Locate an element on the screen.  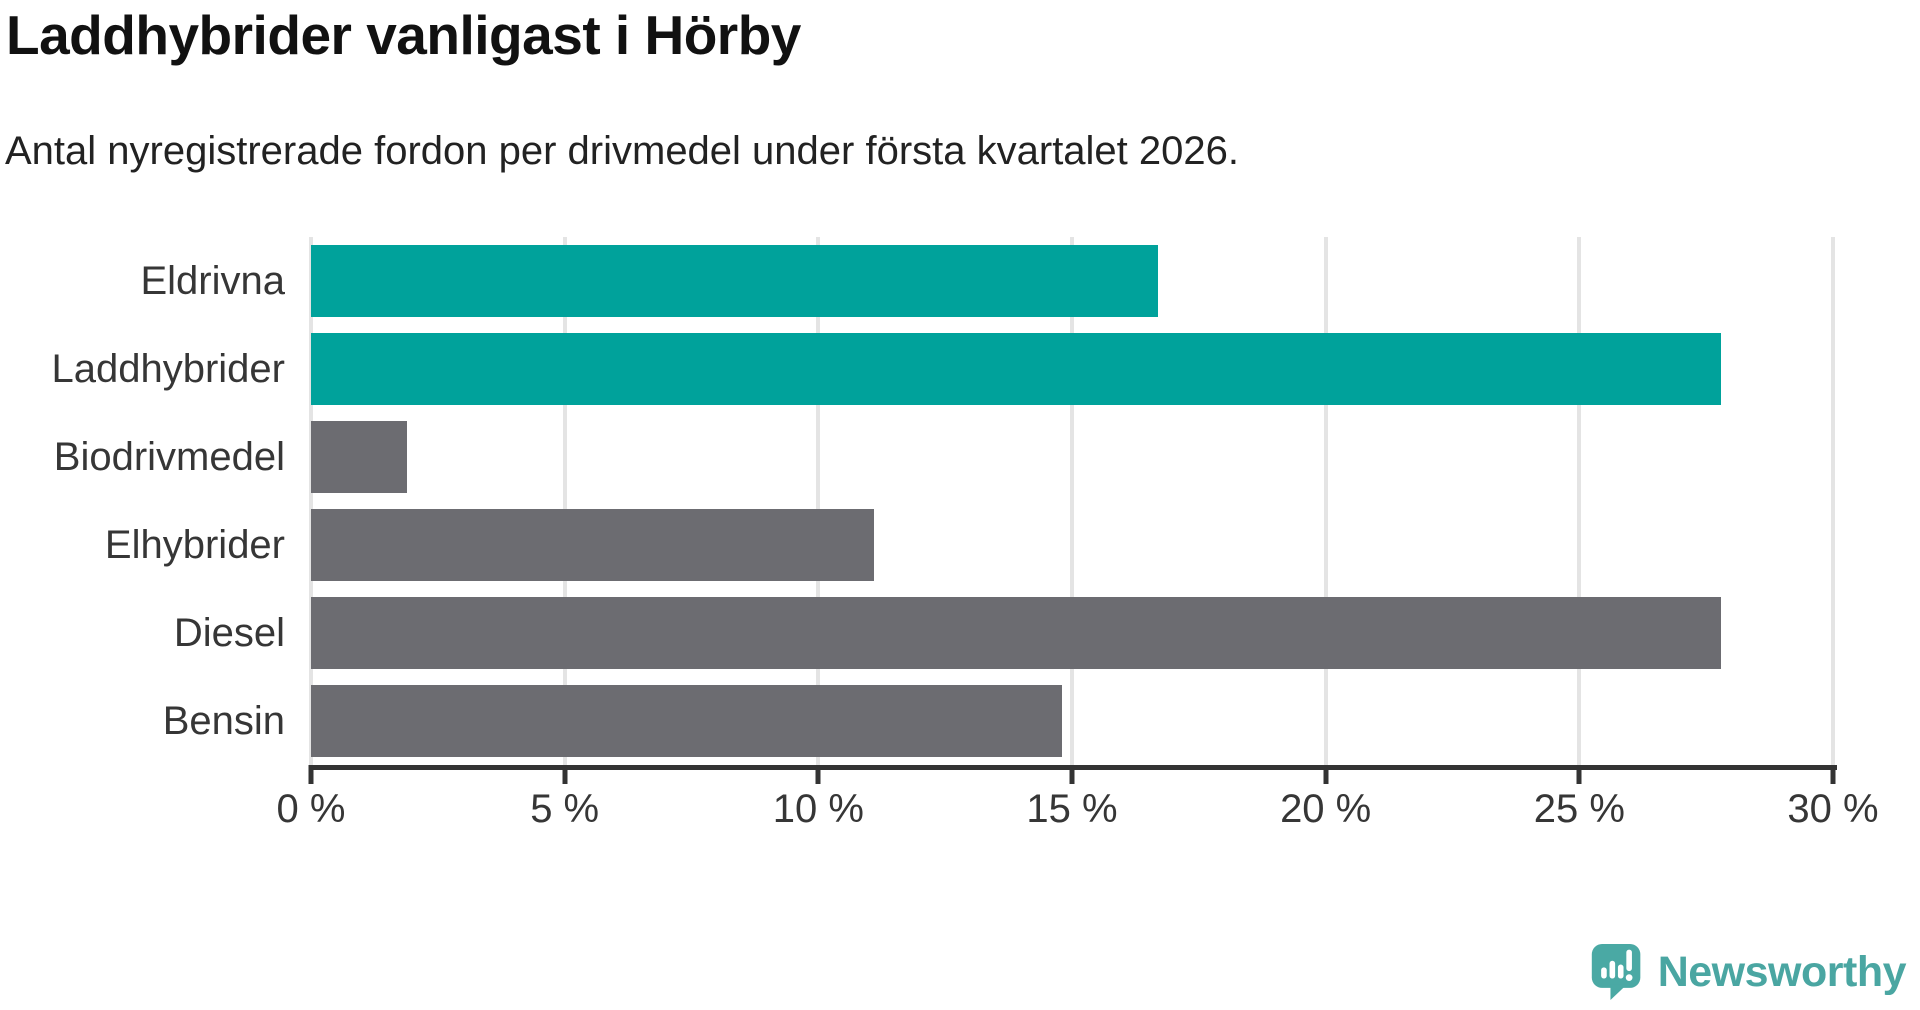
x-tick-label-25: 25 % is located at coordinates (1579, 809).